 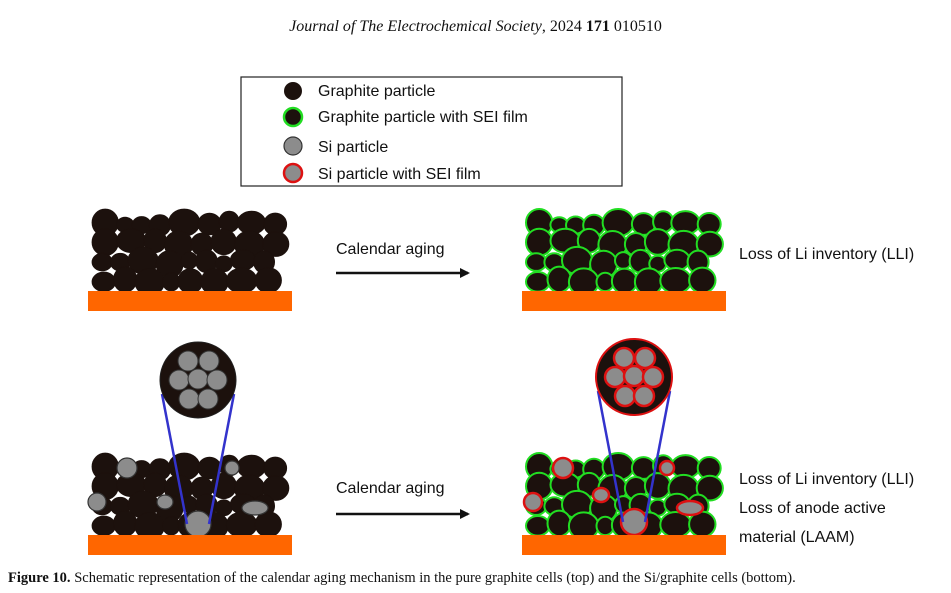 What do you see at coordinates (390, 249) in the screenshot?
I see `top-arrow-label: Calendar aging` at bounding box center [390, 249].